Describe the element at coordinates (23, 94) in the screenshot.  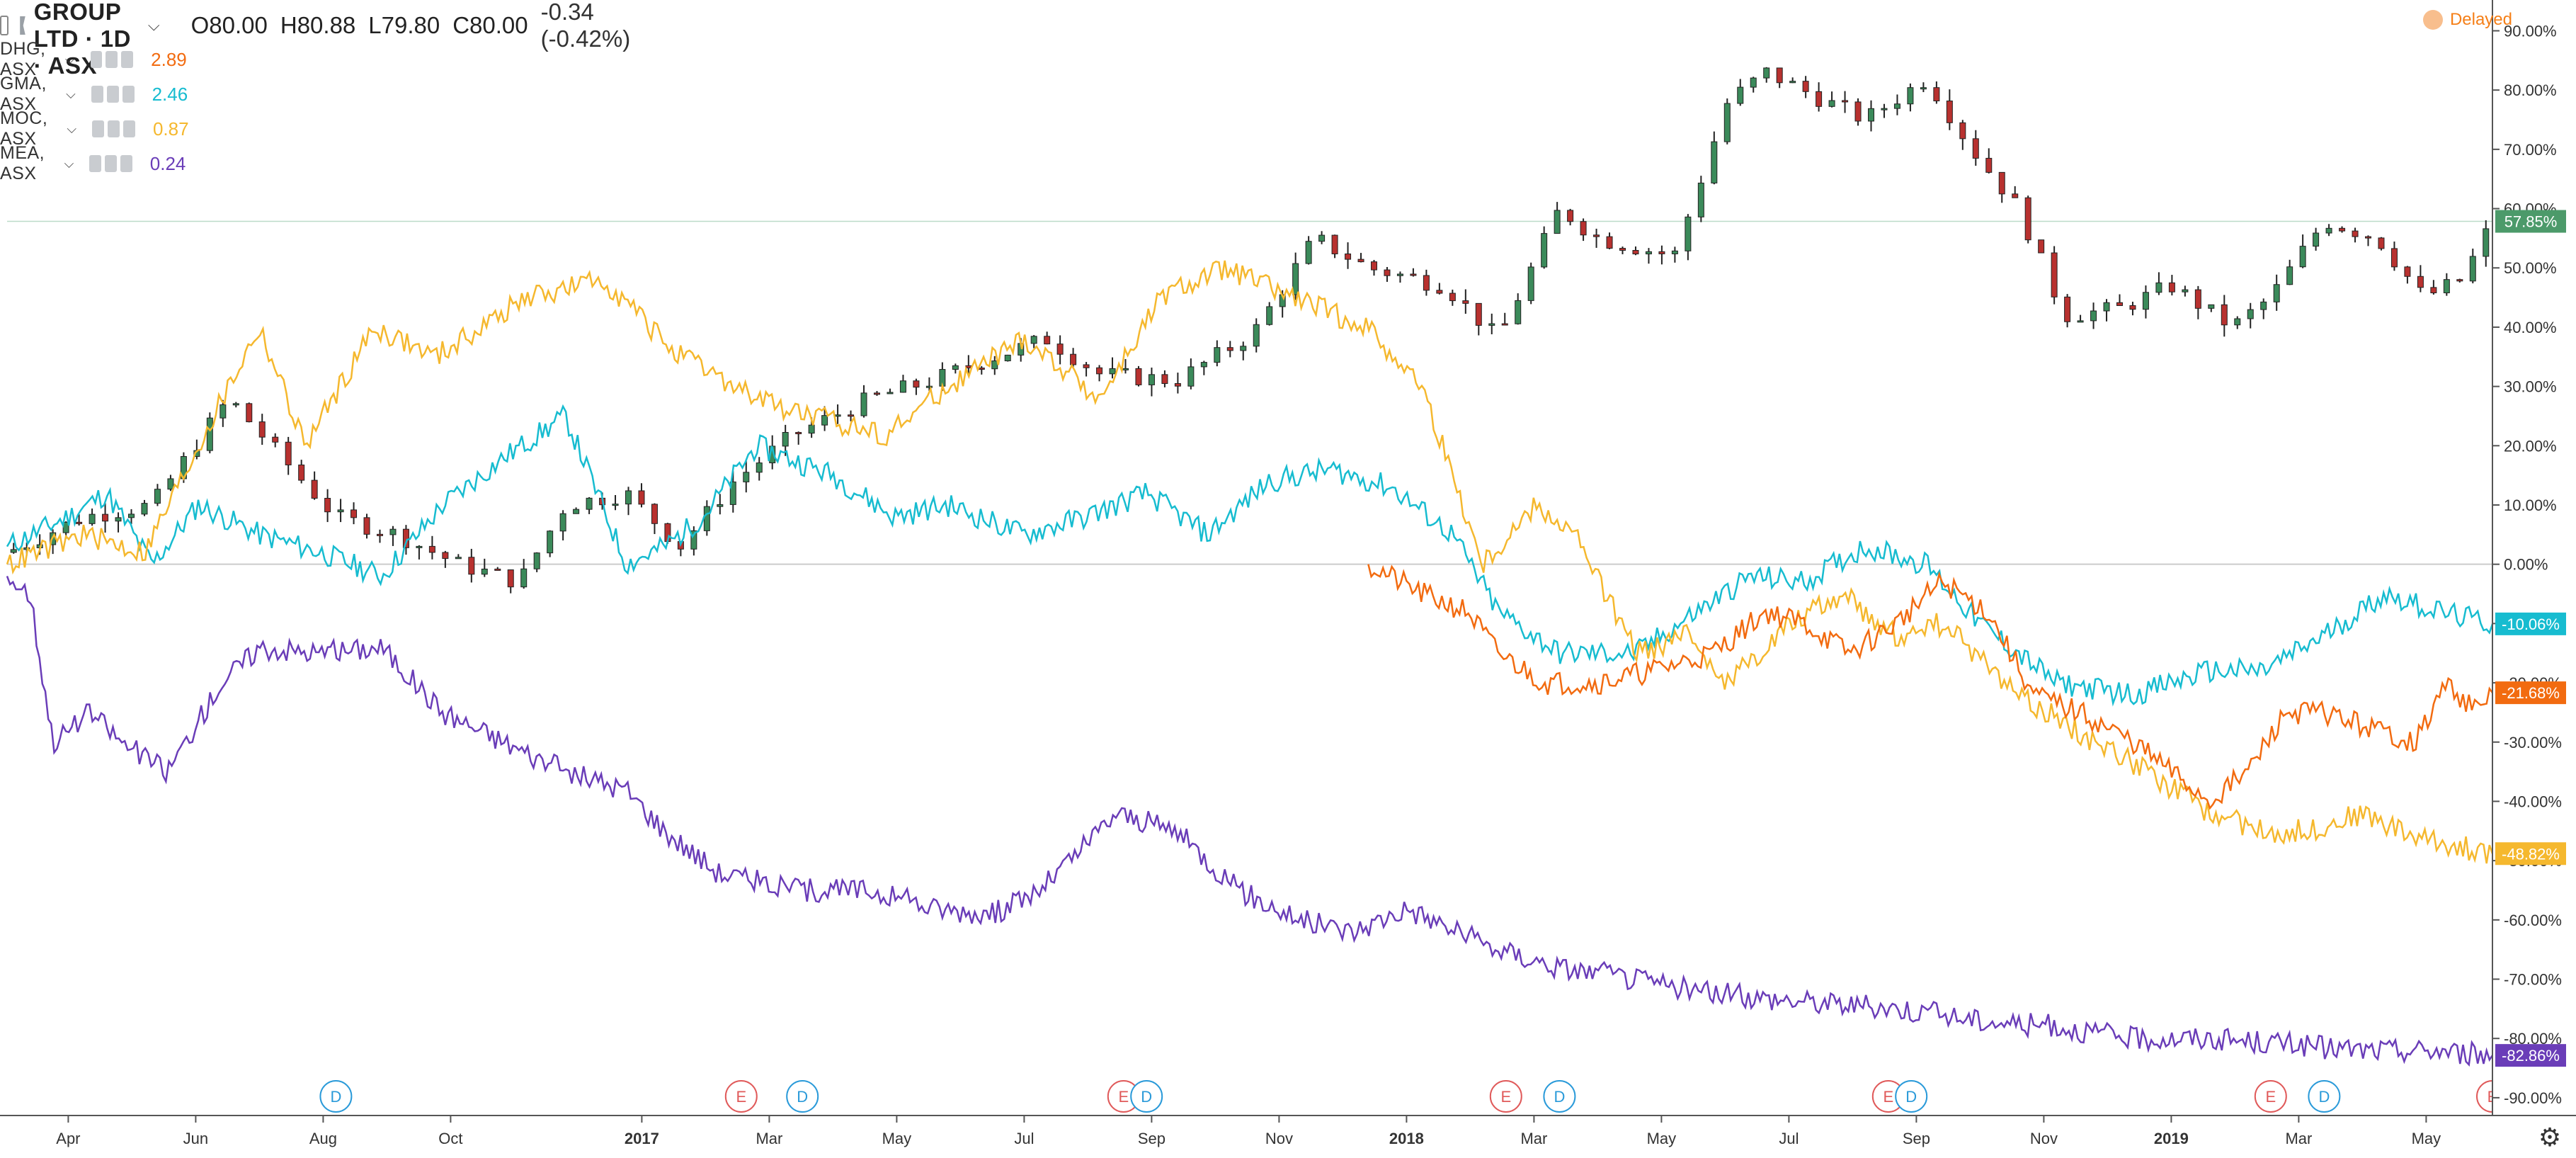
I see `comparison-name: GMA, ASX` at that location.